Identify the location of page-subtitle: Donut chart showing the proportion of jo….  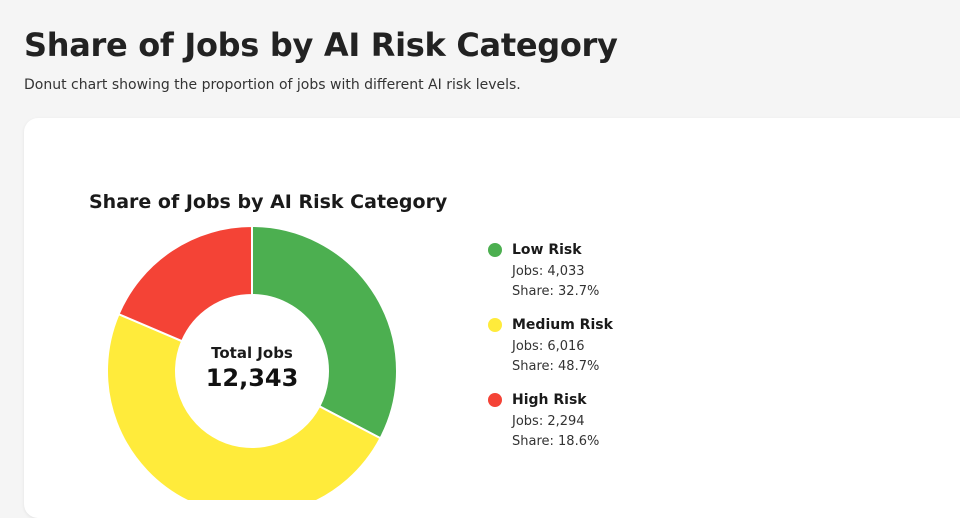
(272, 85).